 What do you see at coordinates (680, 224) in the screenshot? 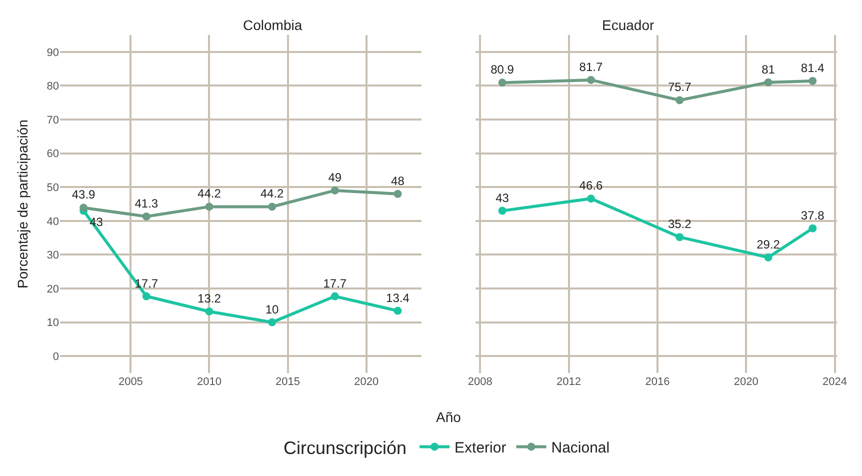
I see `data-label: 35.2` at bounding box center [680, 224].